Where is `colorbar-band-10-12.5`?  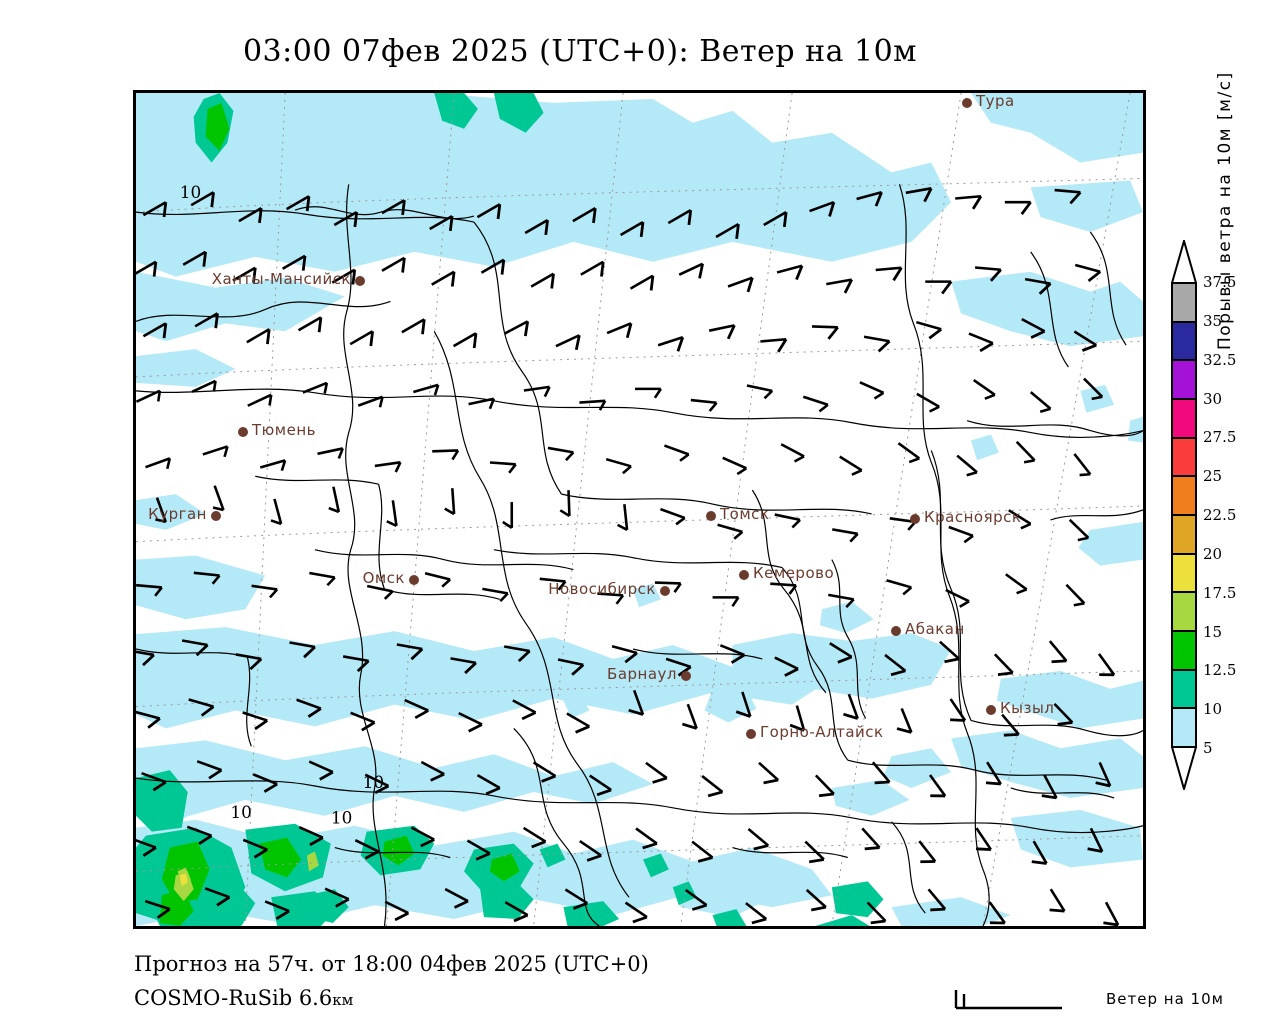 colorbar-band-10-12.5 is located at coordinates (1184, 690).